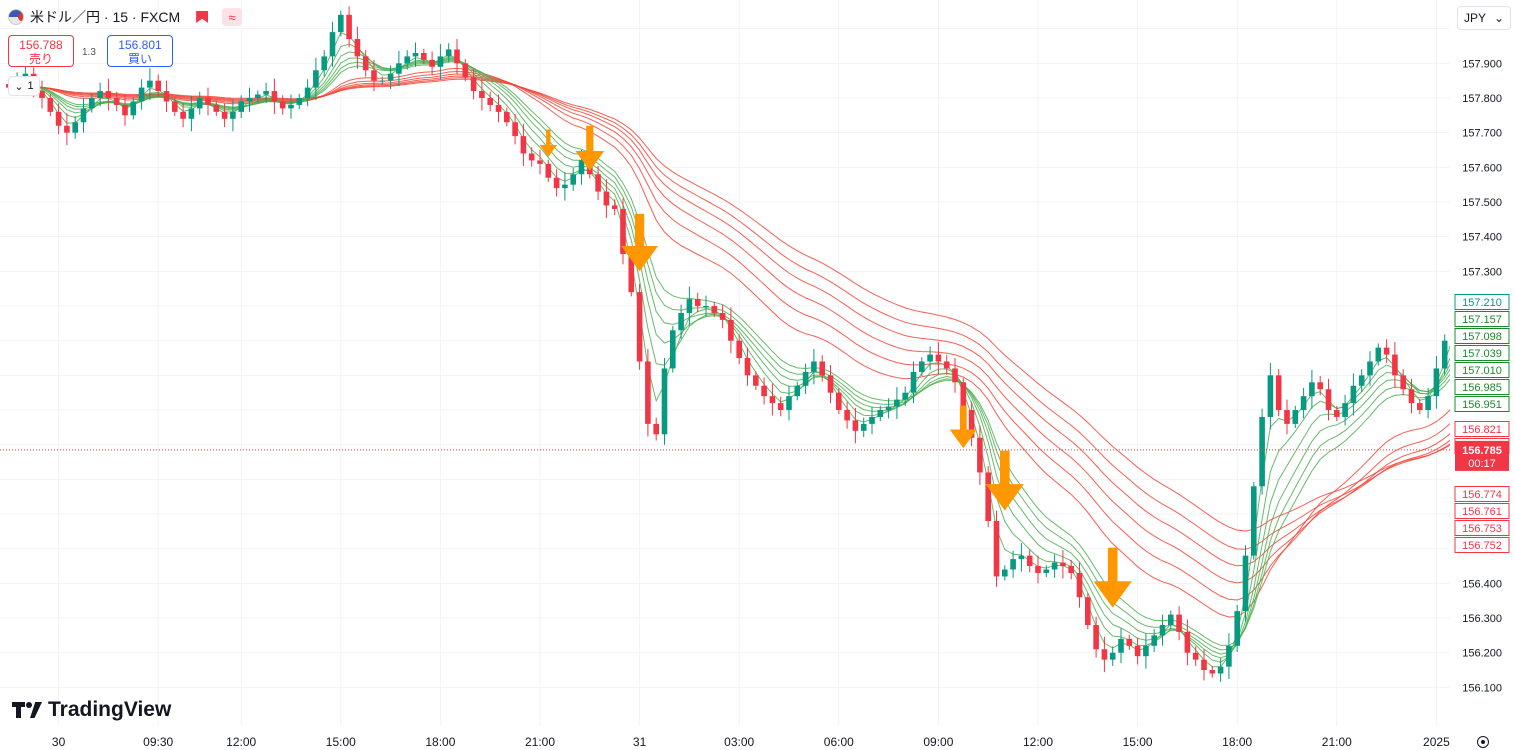  I want to click on ema-long-price-label-text: 156.821, so click(1482, 430).